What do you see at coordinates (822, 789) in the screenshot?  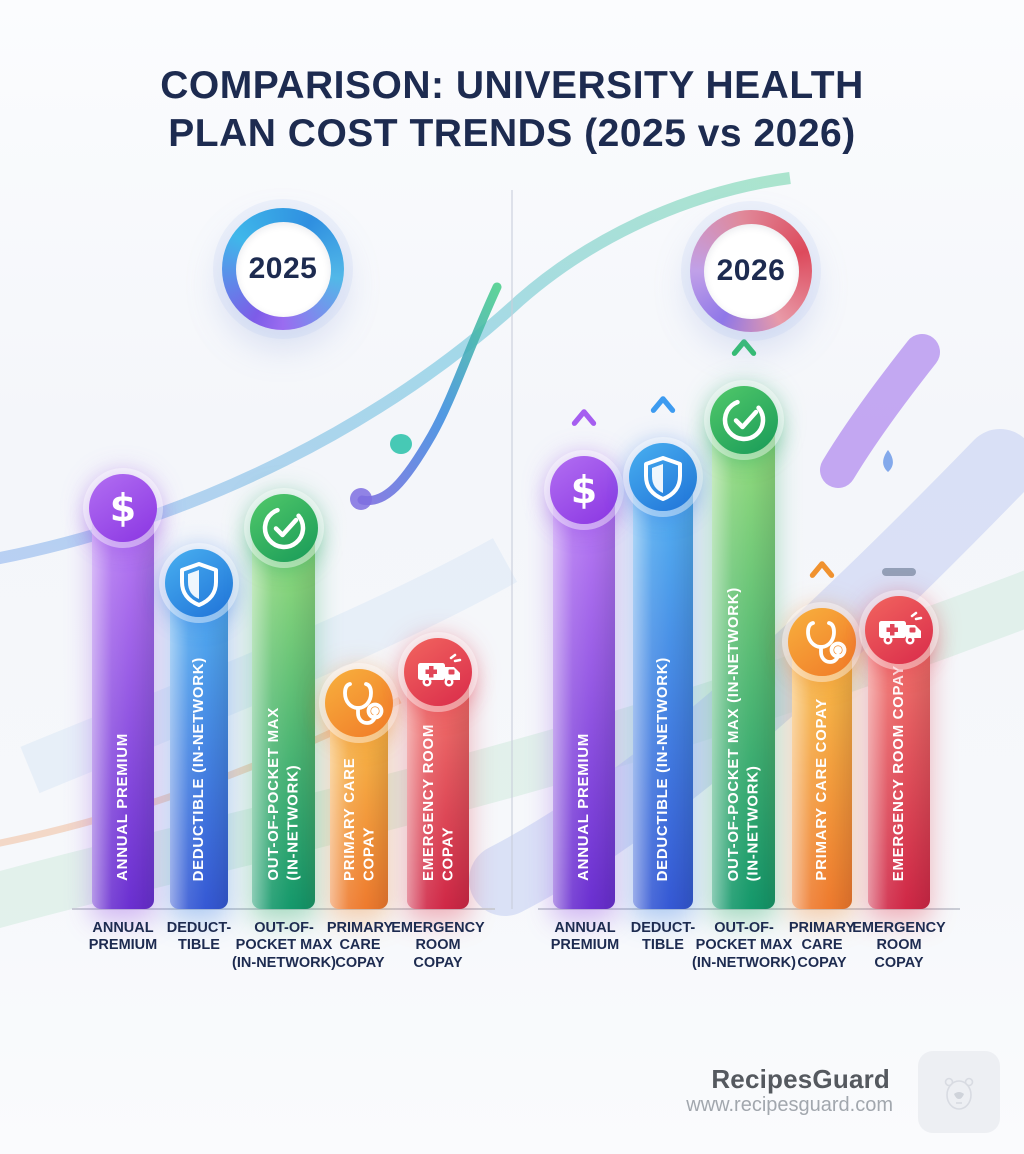 I see `bar-label: PRIMARY CARE COPAY` at bounding box center [822, 789].